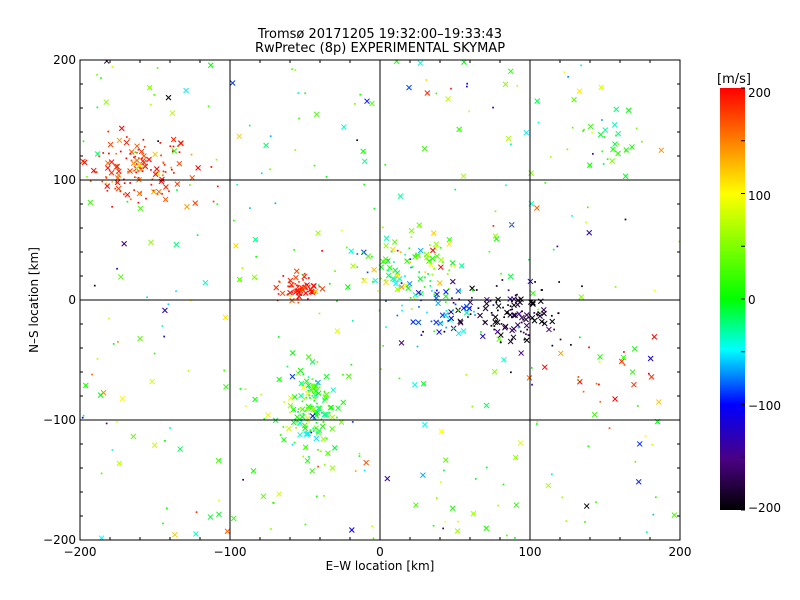 The image size is (800, 600). Describe the element at coordinates (680, 552) in the screenshot. I see `x-tick-label: 200` at that location.